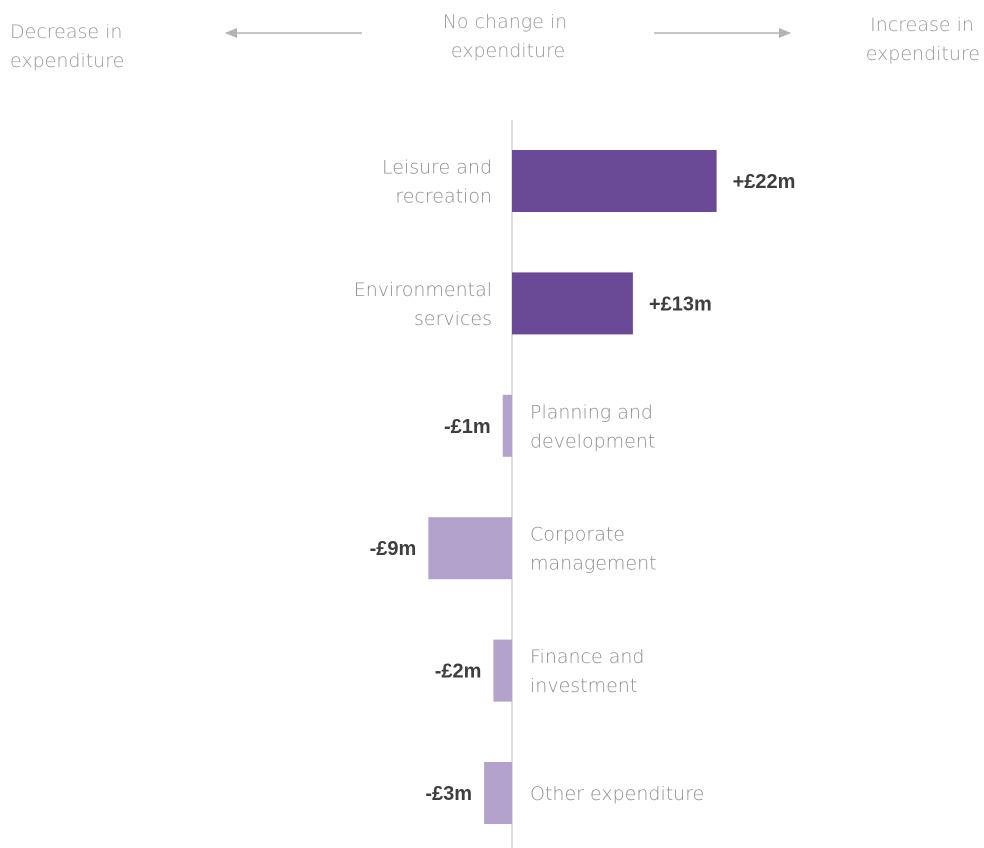 The image size is (984, 848). What do you see at coordinates (66, 32) in the screenshot?
I see `decrease-header-line-1: Decrease in` at bounding box center [66, 32].